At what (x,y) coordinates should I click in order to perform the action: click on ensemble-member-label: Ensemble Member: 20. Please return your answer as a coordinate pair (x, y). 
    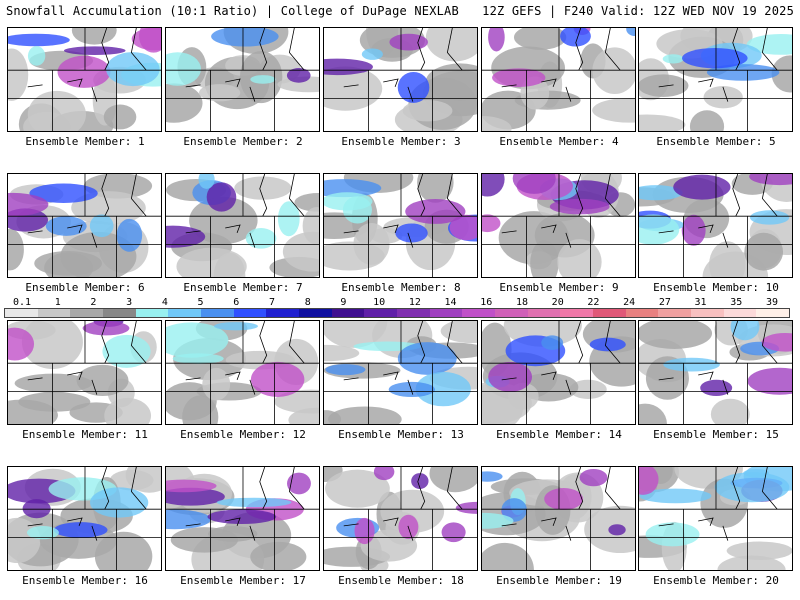
    Looking at the image, I should click on (716, 580).